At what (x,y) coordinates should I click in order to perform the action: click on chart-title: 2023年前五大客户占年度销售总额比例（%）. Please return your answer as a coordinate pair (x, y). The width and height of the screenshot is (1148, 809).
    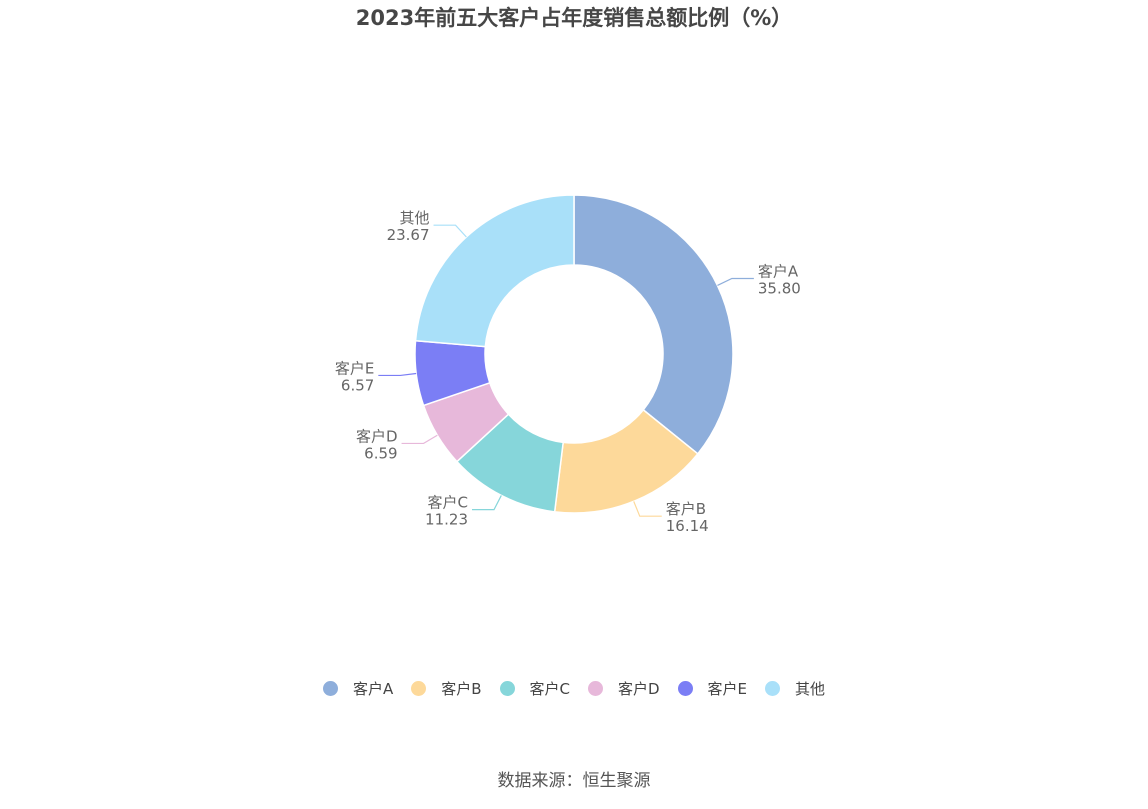
    Looking at the image, I should click on (574, 18).